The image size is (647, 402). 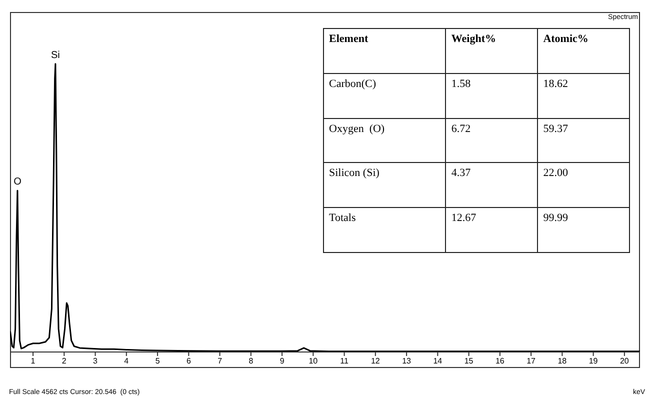 What do you see at coordinates (593, 361) in the screenshot?
I see `x-tick-label: 19` at bounding box center [593, 361].